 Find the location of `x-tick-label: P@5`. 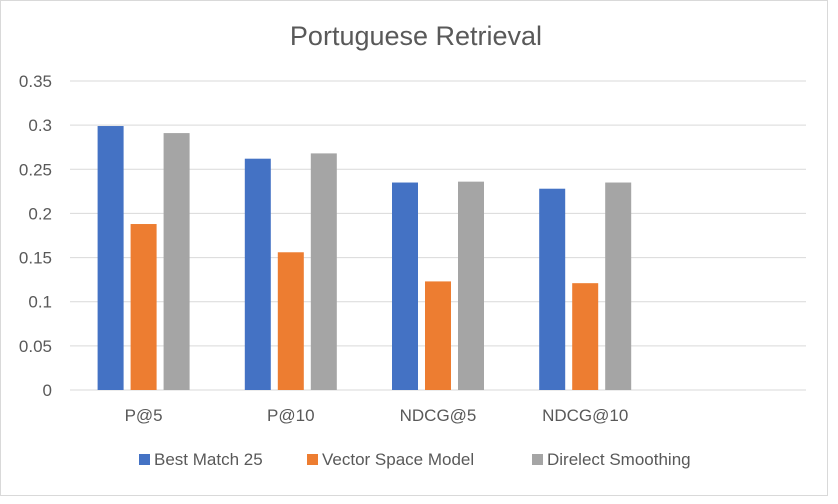

x-tick-label: P@5 is located at coordinates (144, 415).